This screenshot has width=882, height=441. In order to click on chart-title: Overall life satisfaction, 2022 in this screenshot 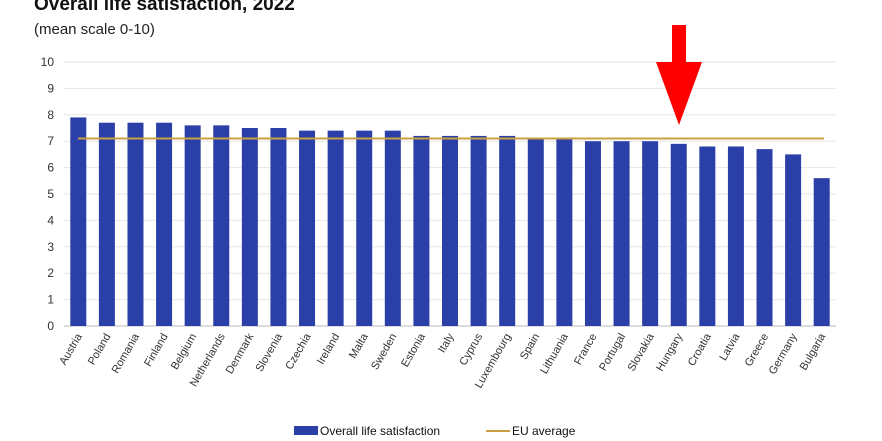, I will do `click(164, 7)`.